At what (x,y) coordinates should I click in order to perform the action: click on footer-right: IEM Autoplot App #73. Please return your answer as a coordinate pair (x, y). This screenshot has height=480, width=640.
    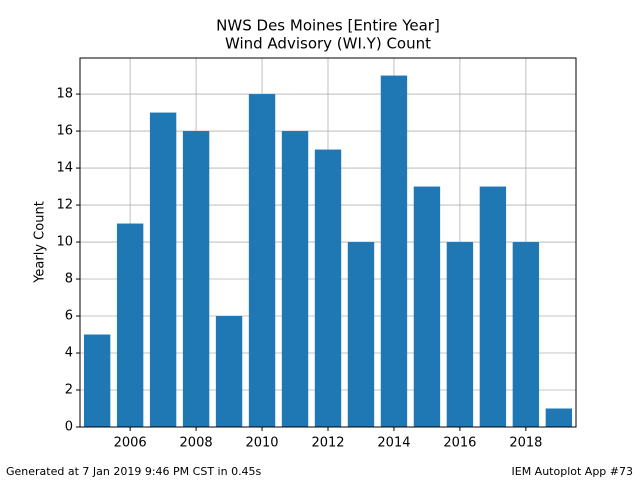
    Looking at the image, I should click on (573, 471).